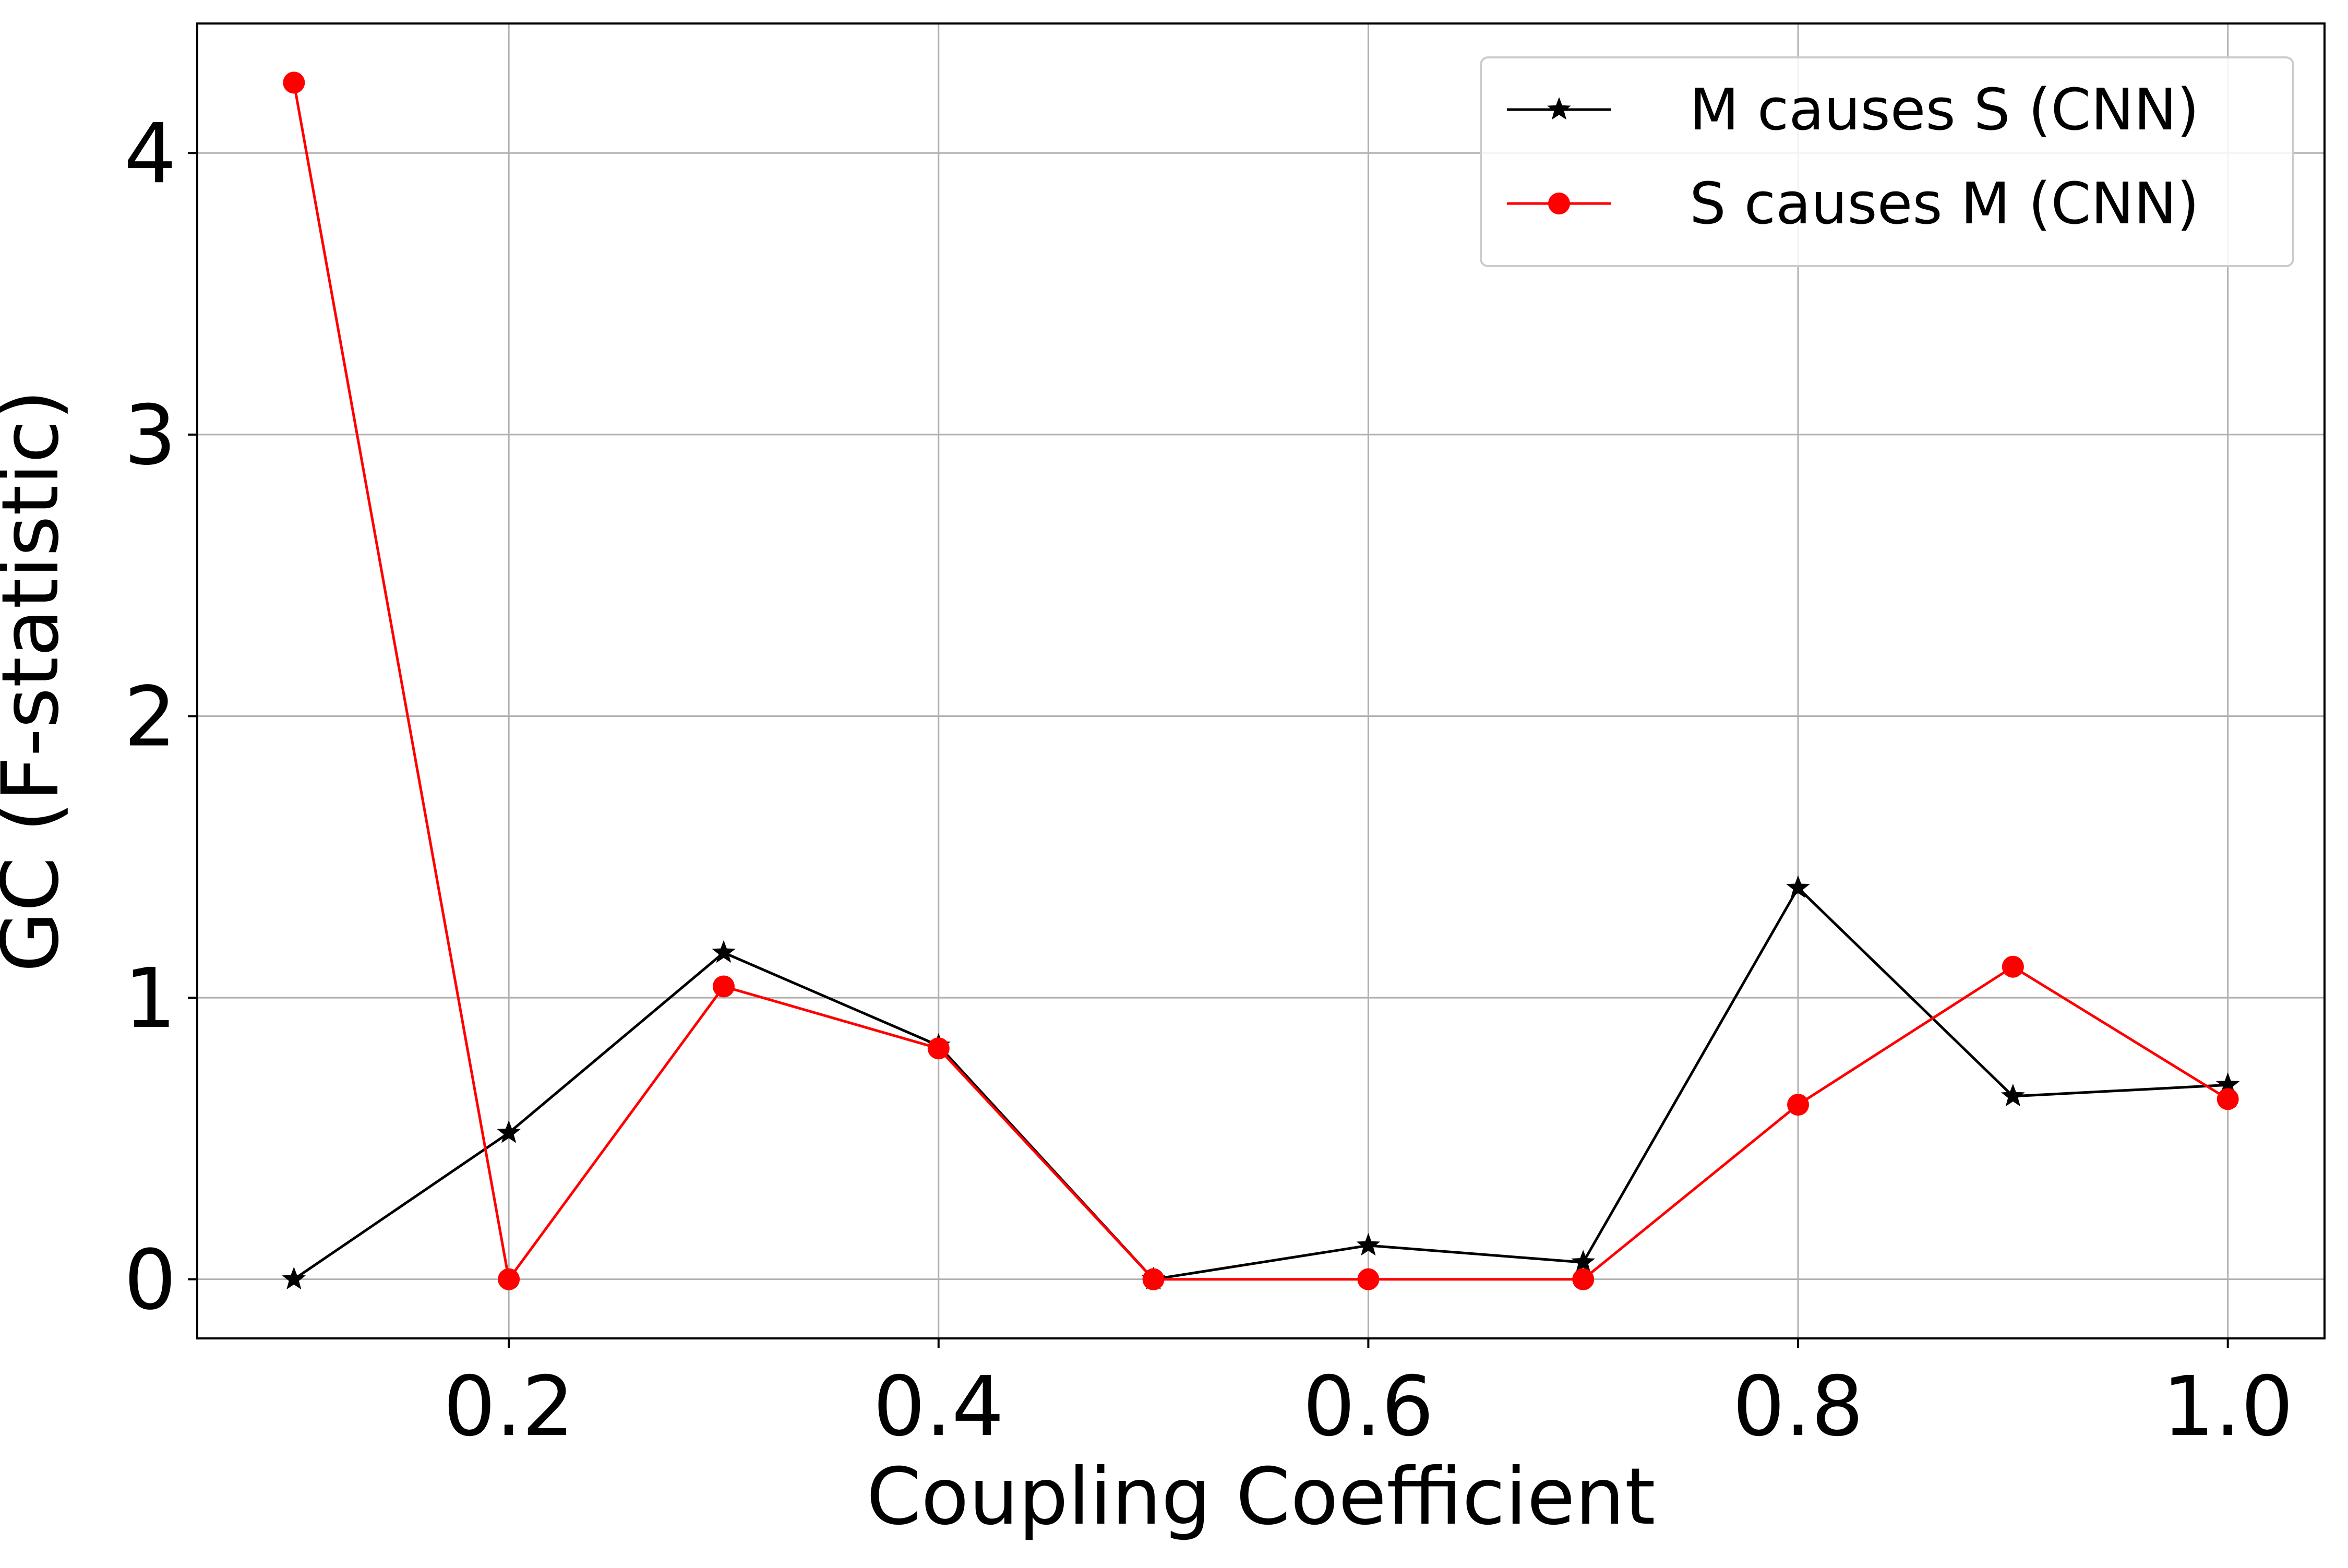 This screenshot has width=2348, height=1568. What do you see at coordinates (150, 436) in the screenshot?
I see `y-tick-label: 3` at bounding box center [150, 436].